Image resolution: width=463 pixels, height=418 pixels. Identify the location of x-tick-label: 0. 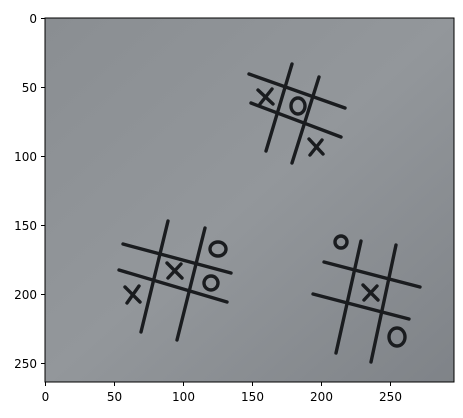
(46, 397).